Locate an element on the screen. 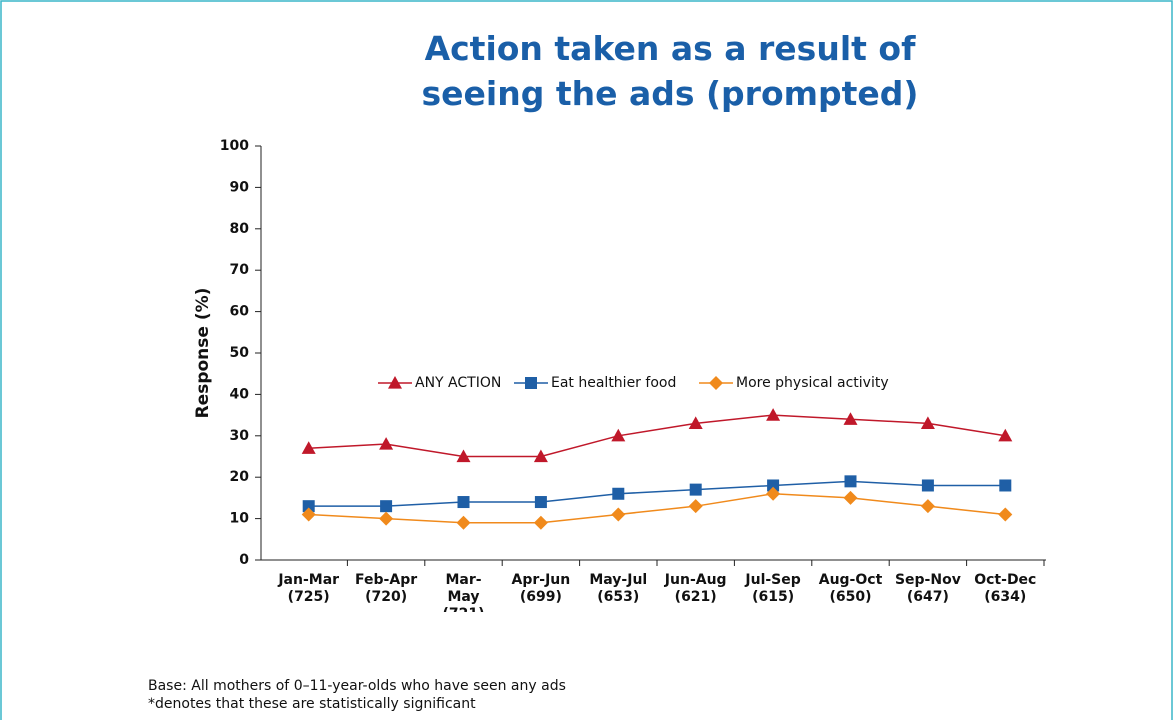  y-tick-label: 100 is located at coordinates (234, 146).